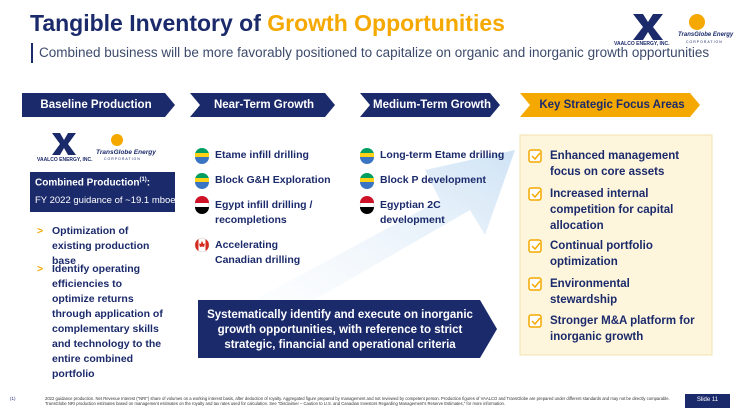 This screenshot has height=415, width=740. Describe the element at coordinates (262, 155) in the screenshot. I see `item: Etame infill drilling` at that location.